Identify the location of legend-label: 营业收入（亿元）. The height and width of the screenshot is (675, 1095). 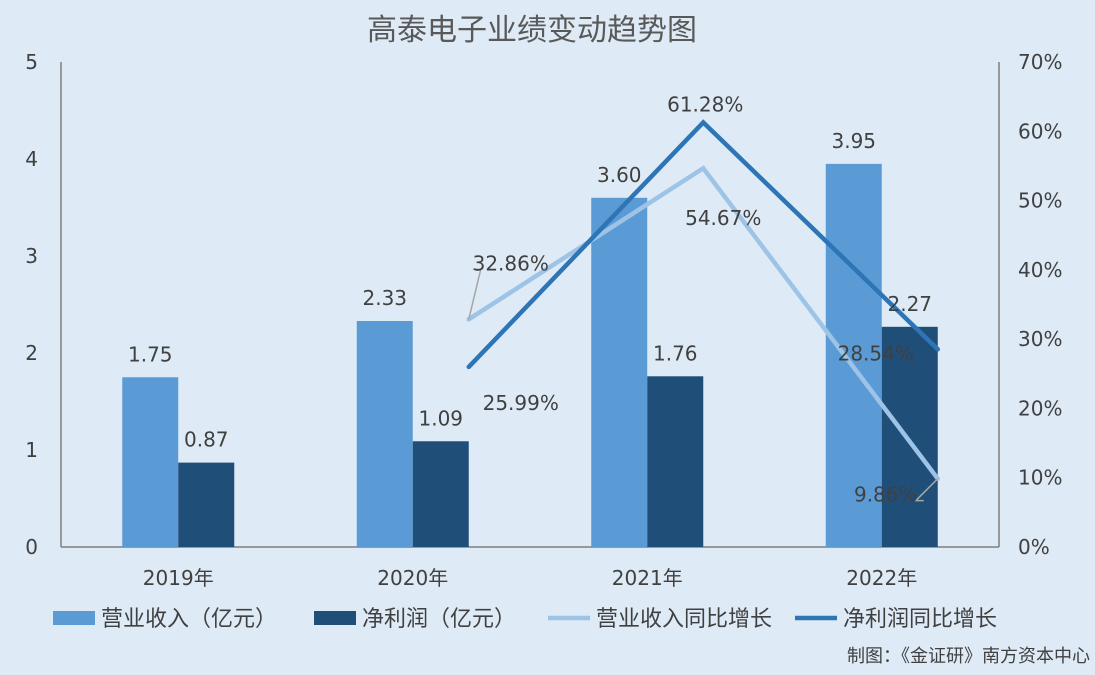
(189, 619).